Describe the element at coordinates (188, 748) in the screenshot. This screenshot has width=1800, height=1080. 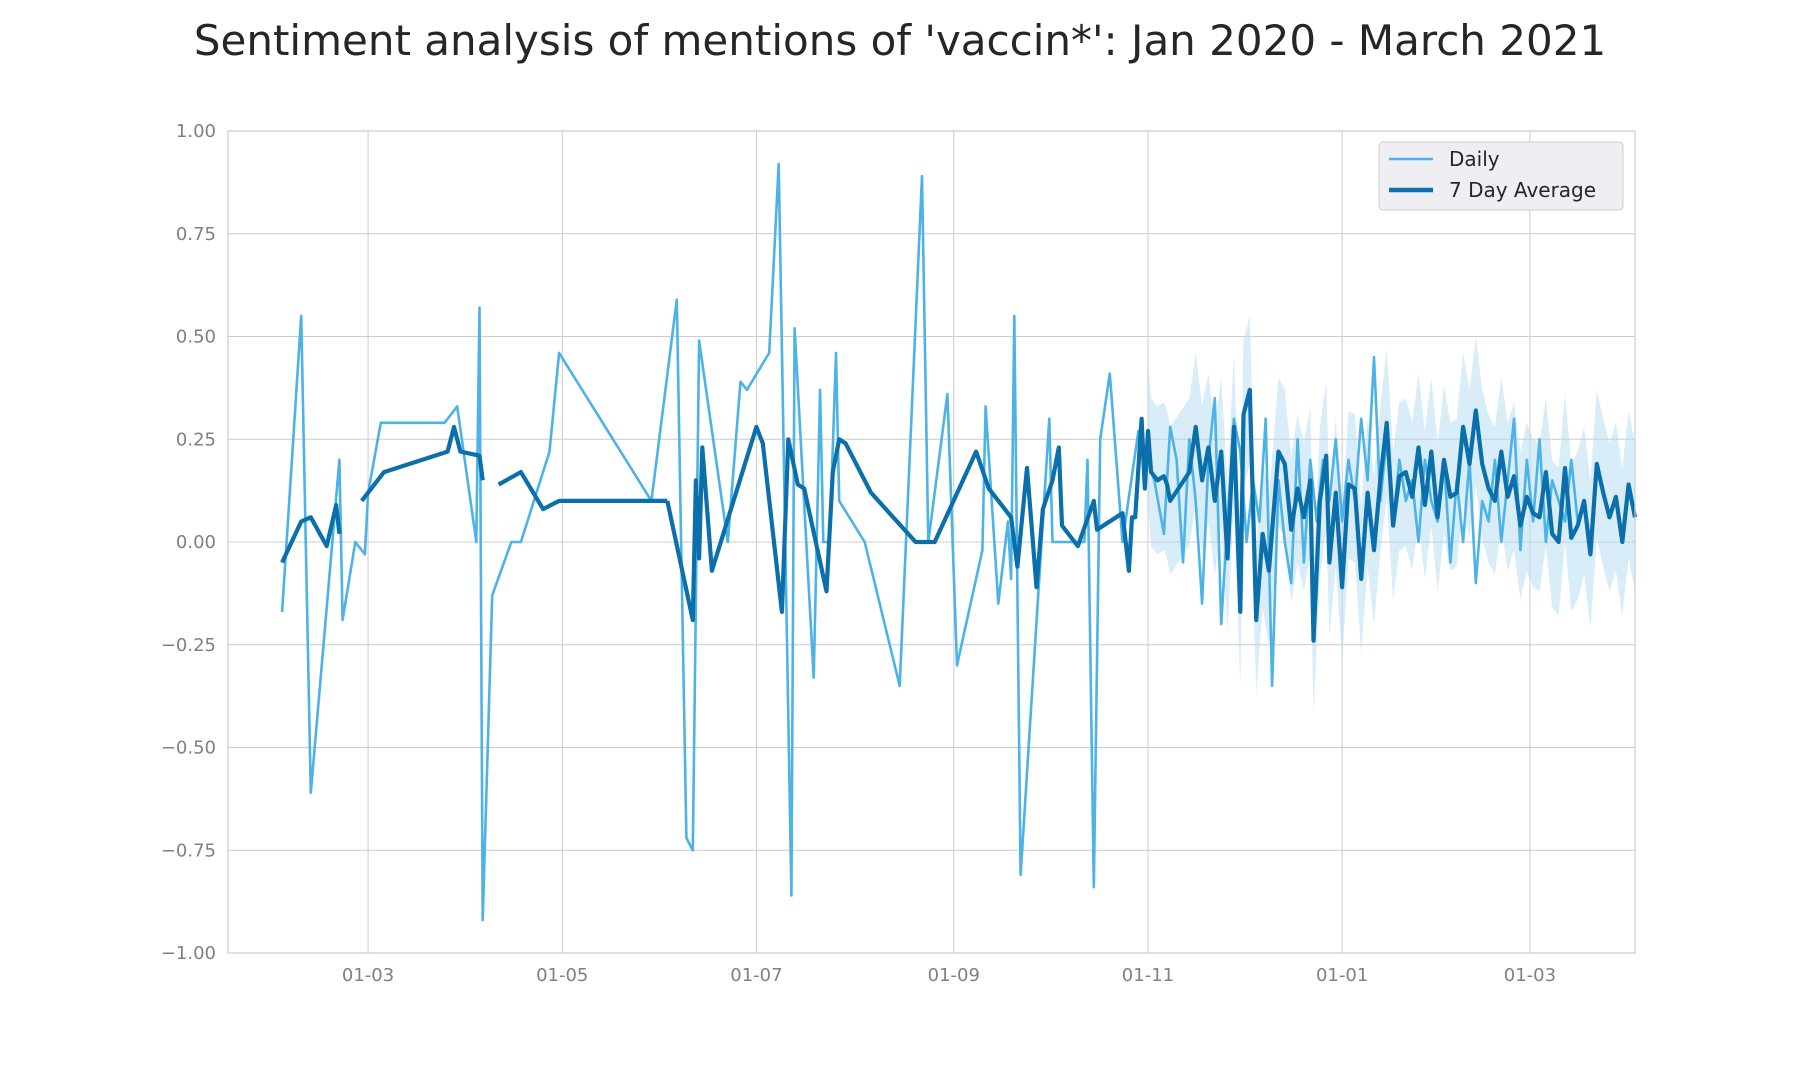
I see `y-tick-label: −0.50` at that location.